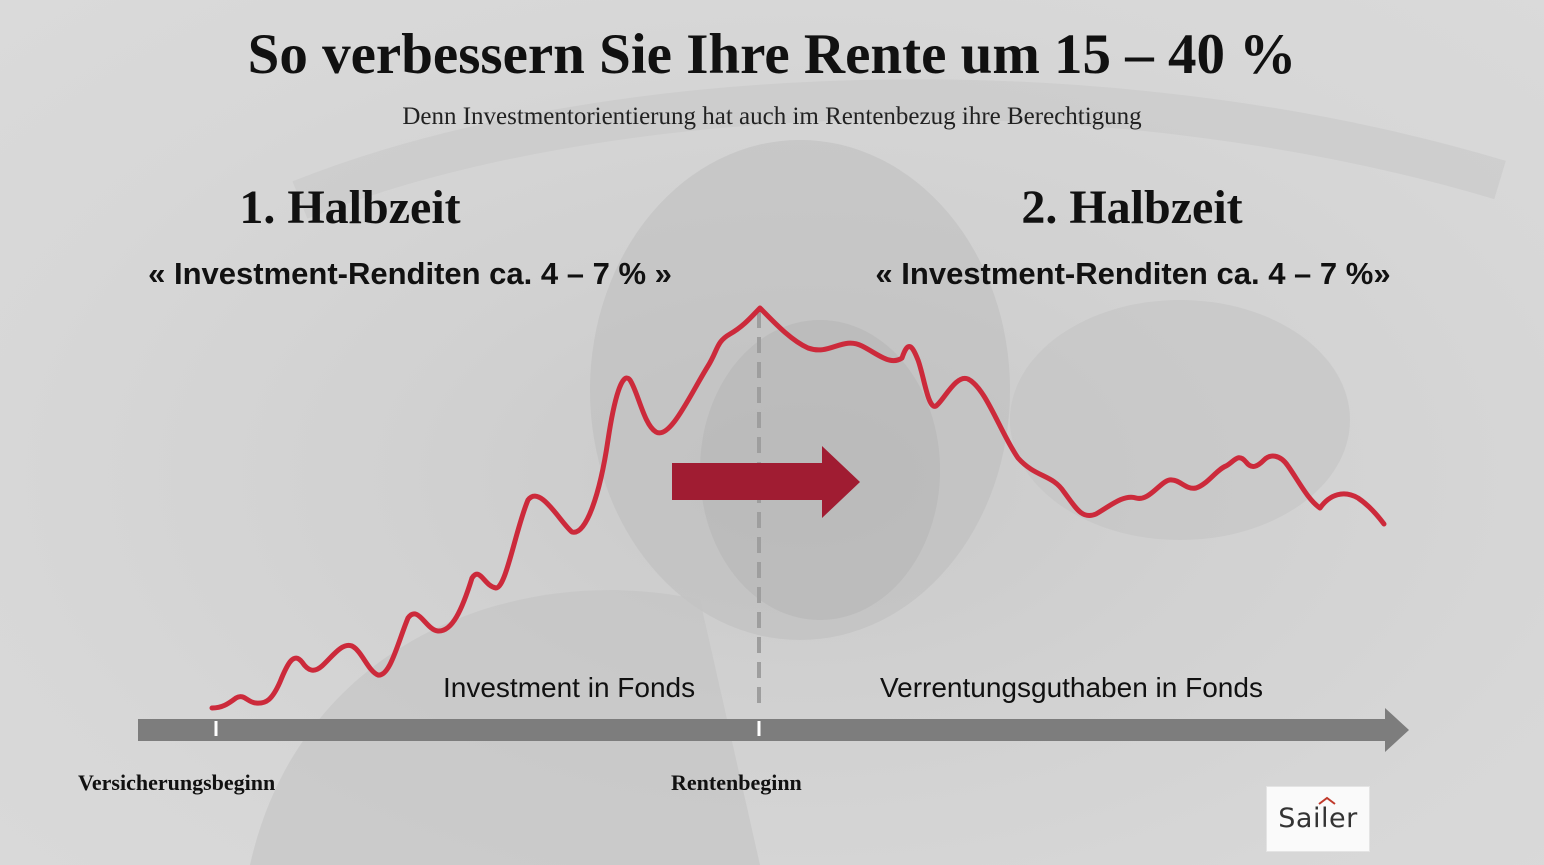  Describe the element at coordinates (766, 482) in the screenshot. I see `transition-arrow` at that location.